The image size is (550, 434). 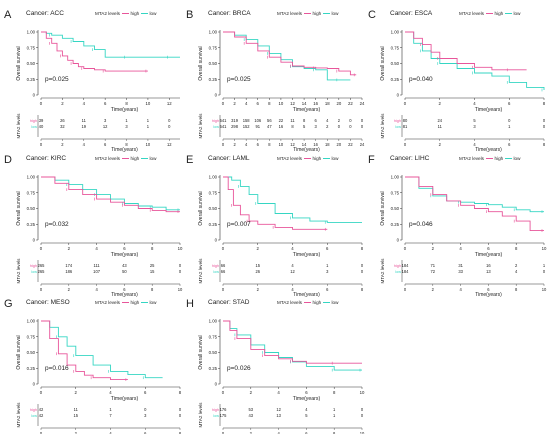 What do you see at coordinates (224, 415) in the screenshot?
I see `risk-count-low: 175` at bounding box center [224, 415].